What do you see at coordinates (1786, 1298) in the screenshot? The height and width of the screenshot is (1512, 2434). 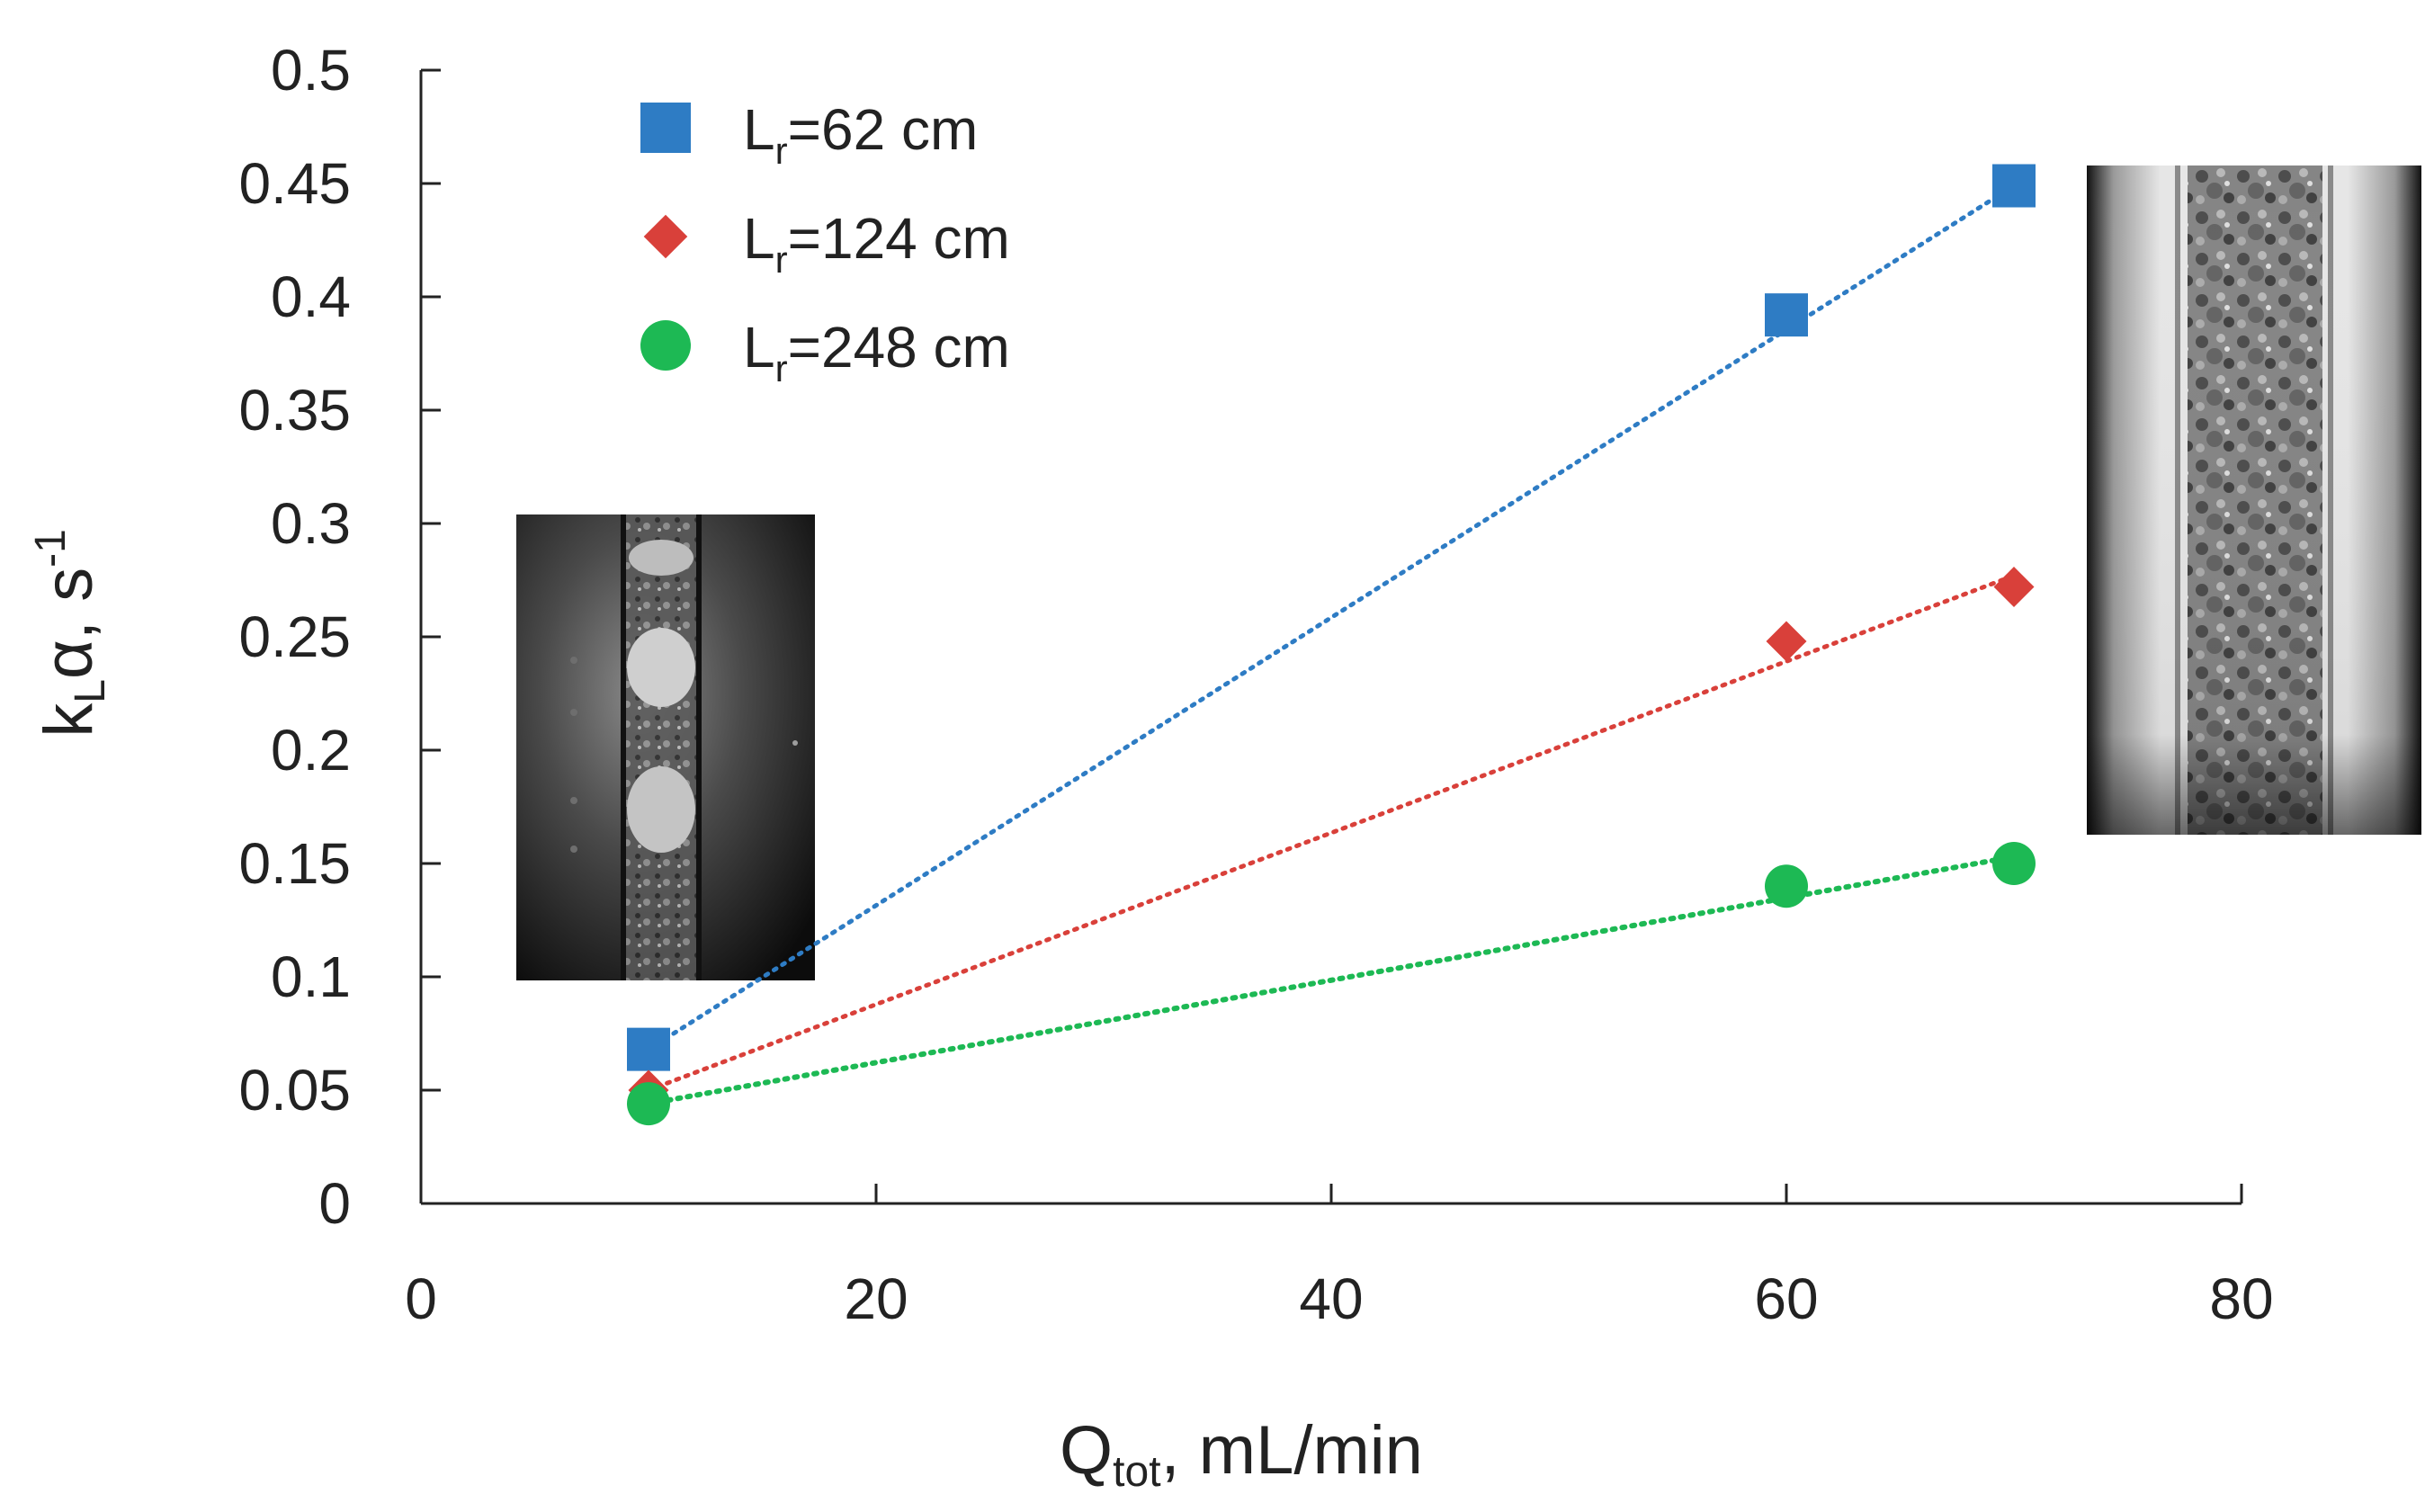 I see `x-tick-label: 60` at bounding box center [1786, 1298].